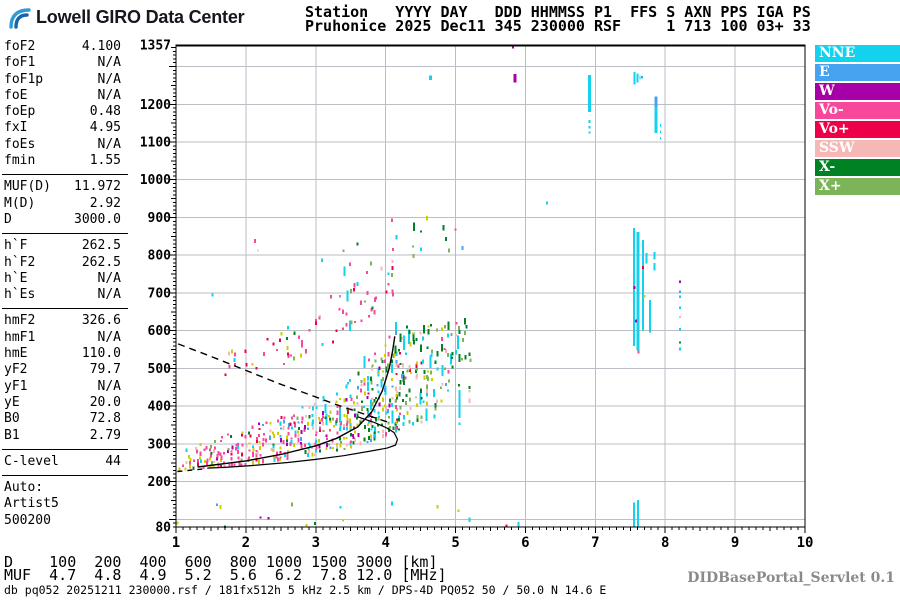 This screenshot has width=900, height=600. What do you see at coordinates (735, 543) in the screenshot?
I see `x-axis-tick-label: 9` at bounding box center [735, 543].